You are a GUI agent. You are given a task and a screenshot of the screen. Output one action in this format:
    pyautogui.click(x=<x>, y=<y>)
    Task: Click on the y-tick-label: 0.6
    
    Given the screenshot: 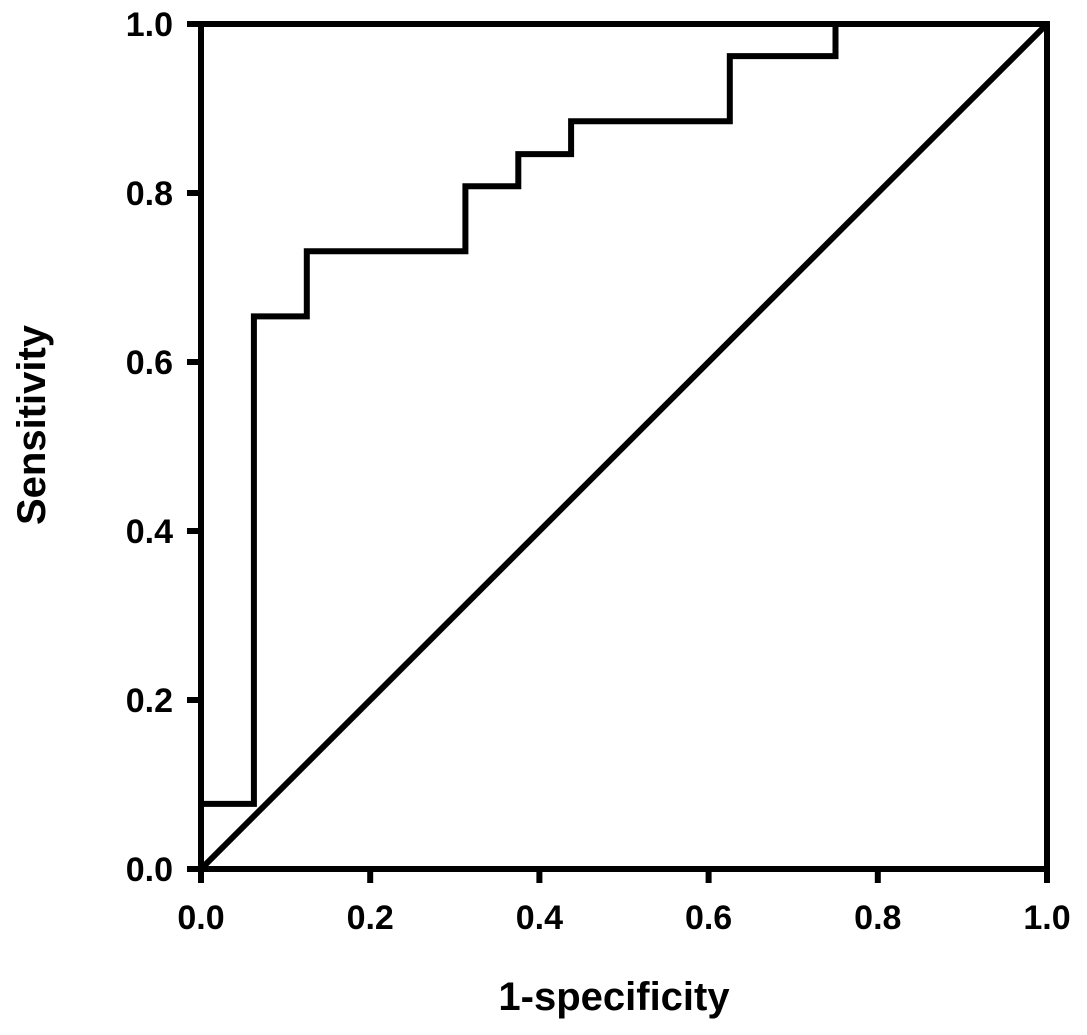 What is the action you would take?
    pyautogui.click(x=149, y=363)
    